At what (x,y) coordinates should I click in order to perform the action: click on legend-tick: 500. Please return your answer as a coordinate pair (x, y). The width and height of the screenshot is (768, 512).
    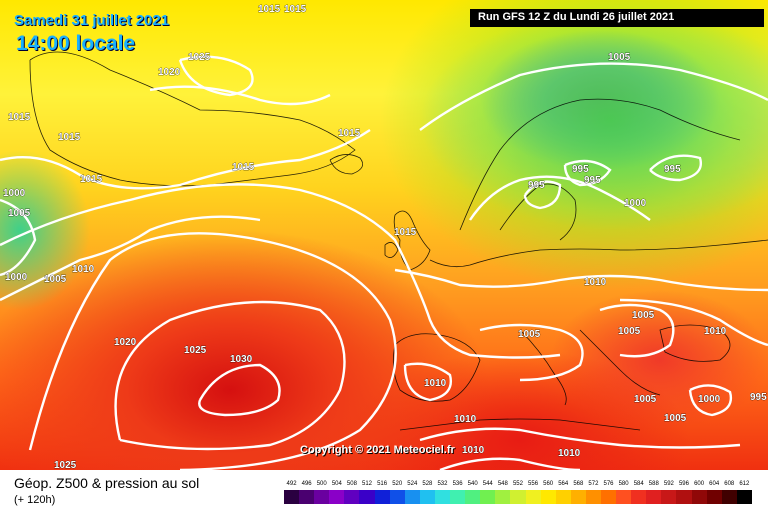
    Looking at the image, I should click on (321, 484).